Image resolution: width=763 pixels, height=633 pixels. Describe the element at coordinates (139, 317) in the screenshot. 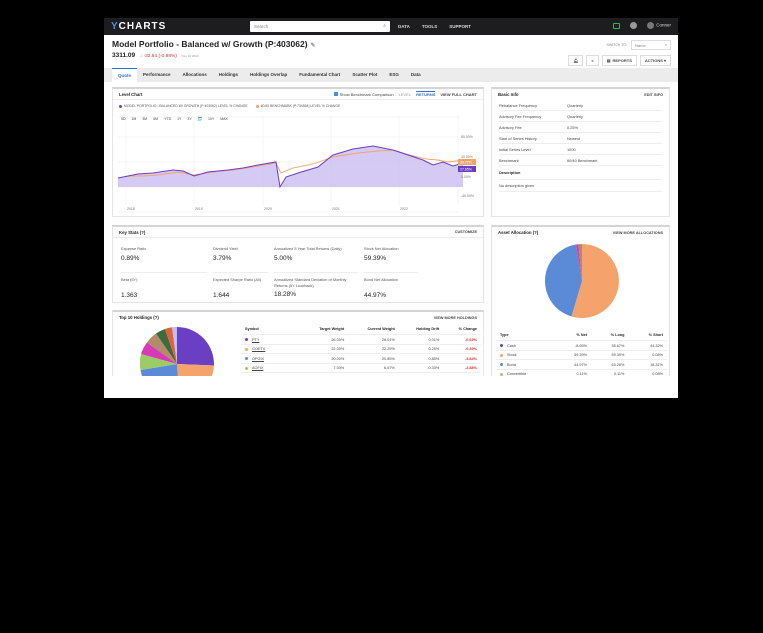

I see `top-holdings-title: Top 10 Holdings (?)` at that location.